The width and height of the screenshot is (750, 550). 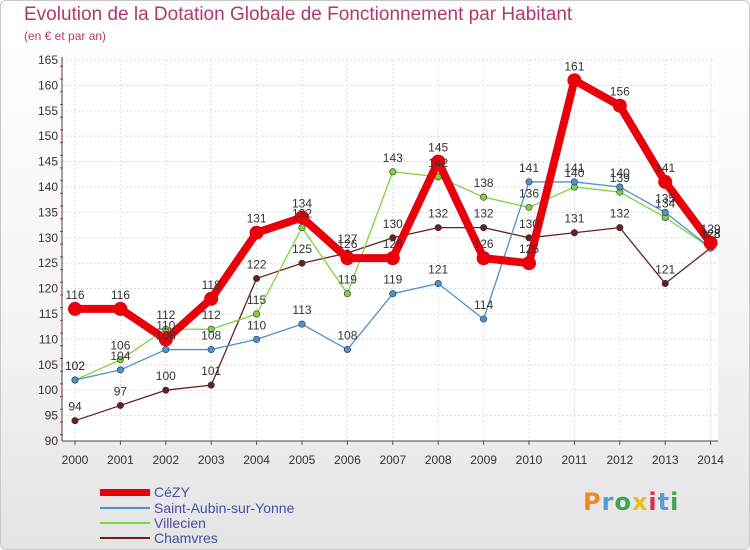 I want to click on y-tick-label: 140, so click(x=48, y=187).